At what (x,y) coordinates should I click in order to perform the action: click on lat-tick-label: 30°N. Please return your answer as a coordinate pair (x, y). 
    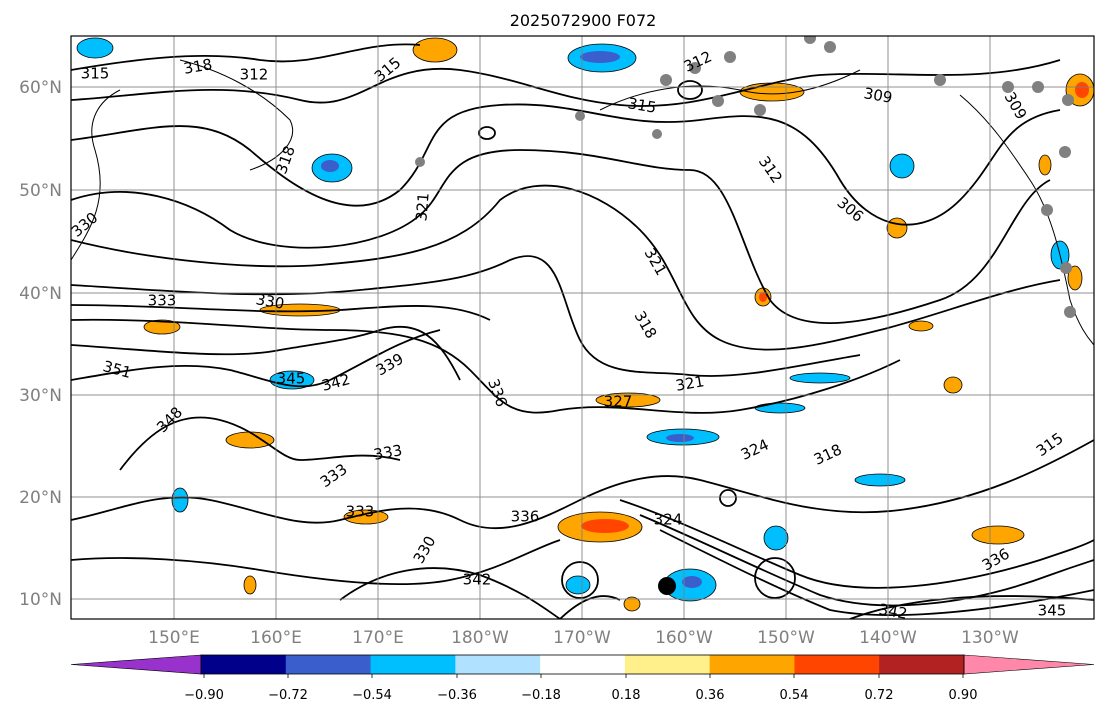
    Looking at the image, I should click on (40, 396).